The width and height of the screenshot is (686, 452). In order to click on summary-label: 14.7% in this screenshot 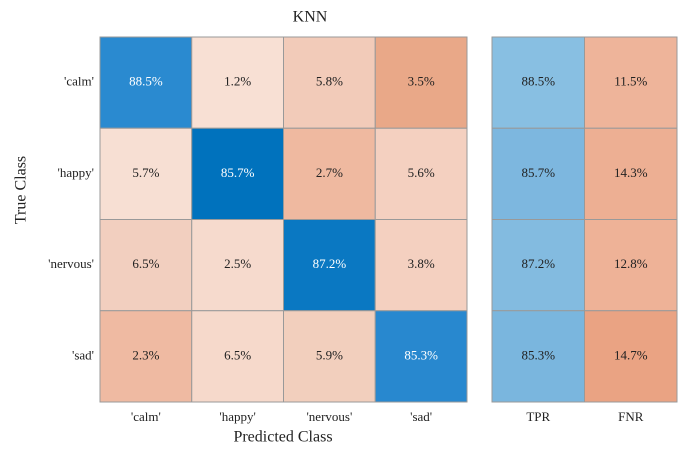, I will do `click(631, 354)`.